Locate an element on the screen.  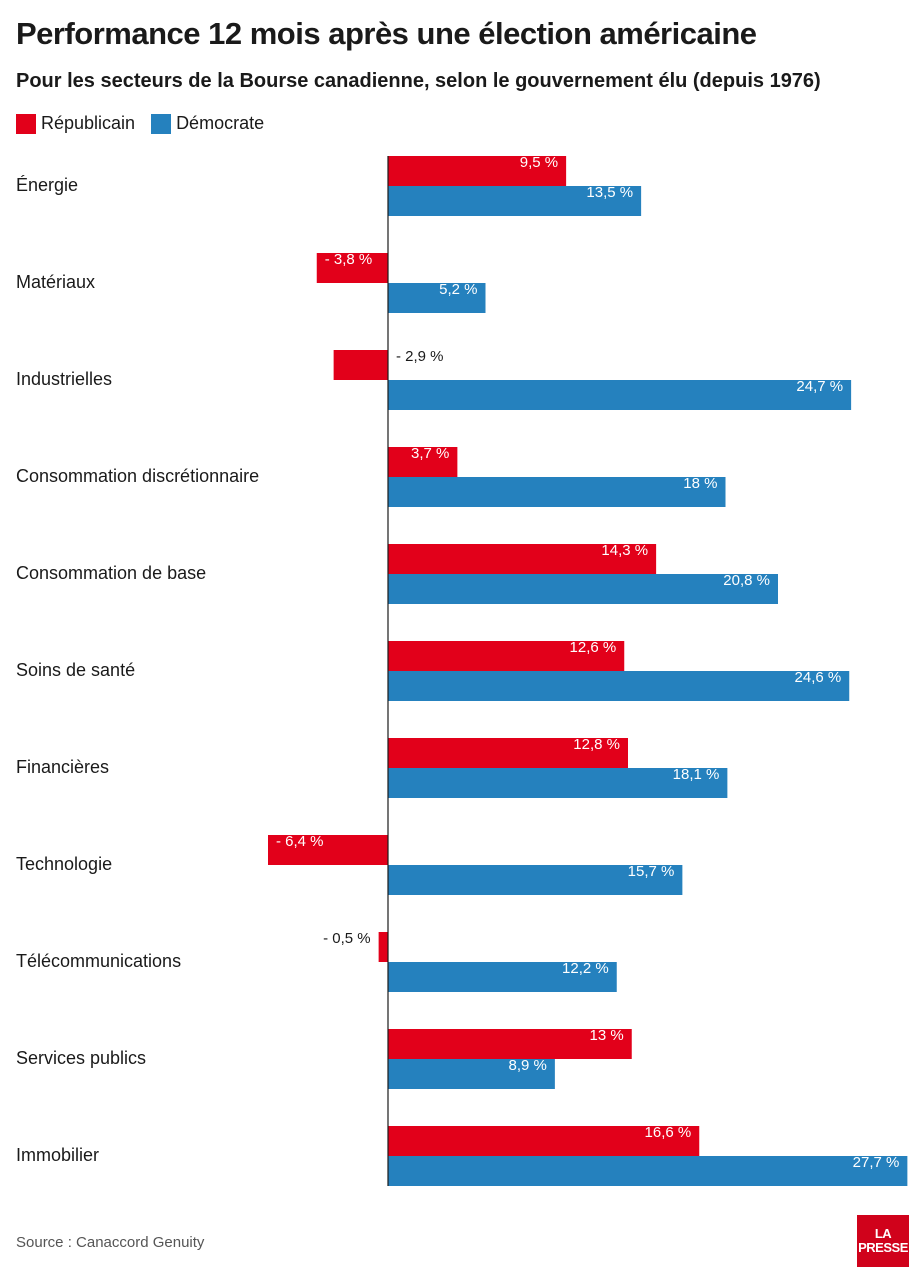
category-label: Matériaux is located at coordinates (55, 282).